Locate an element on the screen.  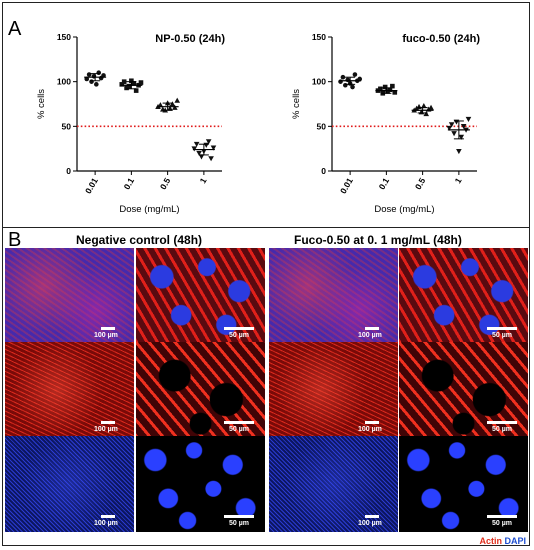
fuco-treated-title: Fuco-0.50 at 0. 1 mg/mL (48h) is located at coordinates (378, 240).